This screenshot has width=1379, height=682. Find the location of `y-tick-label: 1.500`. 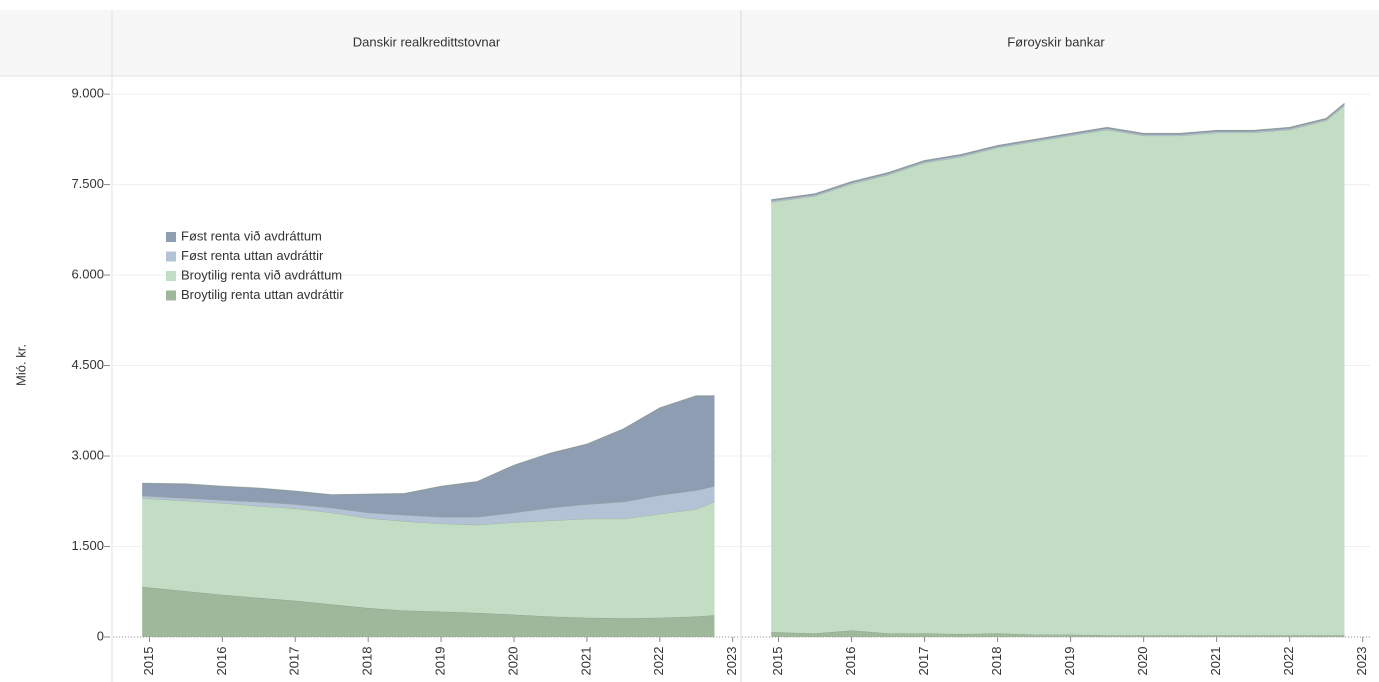

y-tick-label: 1.500 is located at coordinates (87, 545).